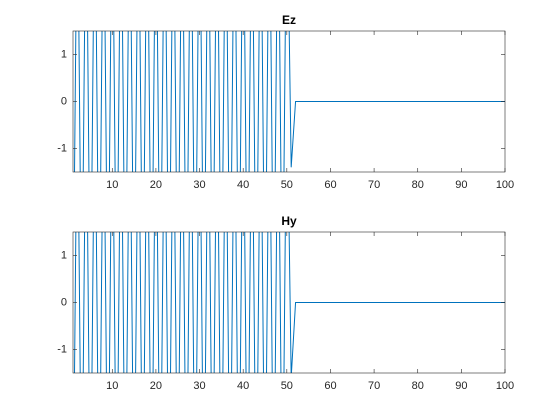 The width and height of the screenshot is (560, 420). What do you see at coordinates (289, 20) in the screenshot?
I see `chart-title: Ez` at bounding box center [289, 20].